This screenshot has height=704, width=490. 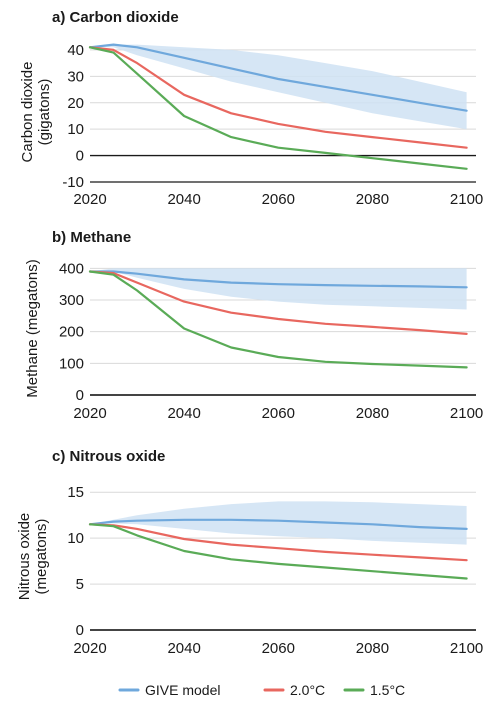 What do you see at coordinates (115, 17) in the screenshot?
I see `panel-title: a) Carbon dioxide` at bounding box center [115, 17].